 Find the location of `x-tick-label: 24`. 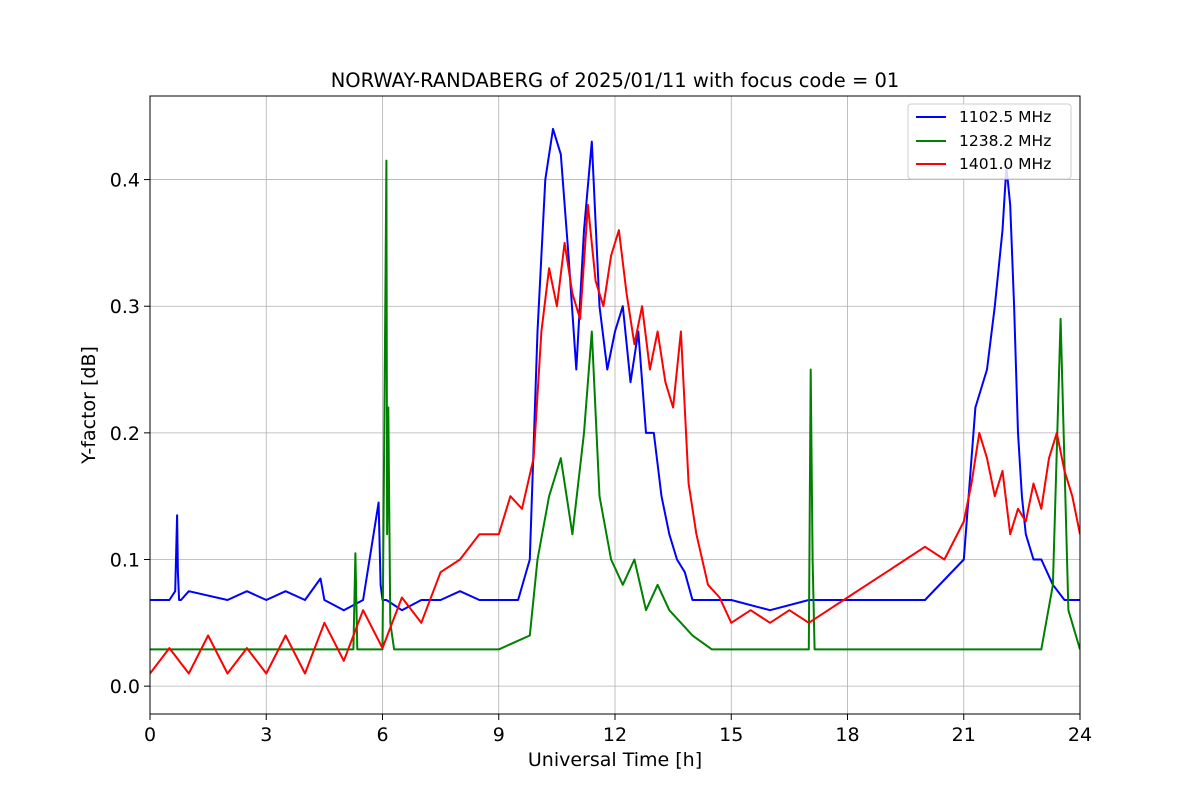

x-tick-label: 24 is located at coordinates (1080, 735).